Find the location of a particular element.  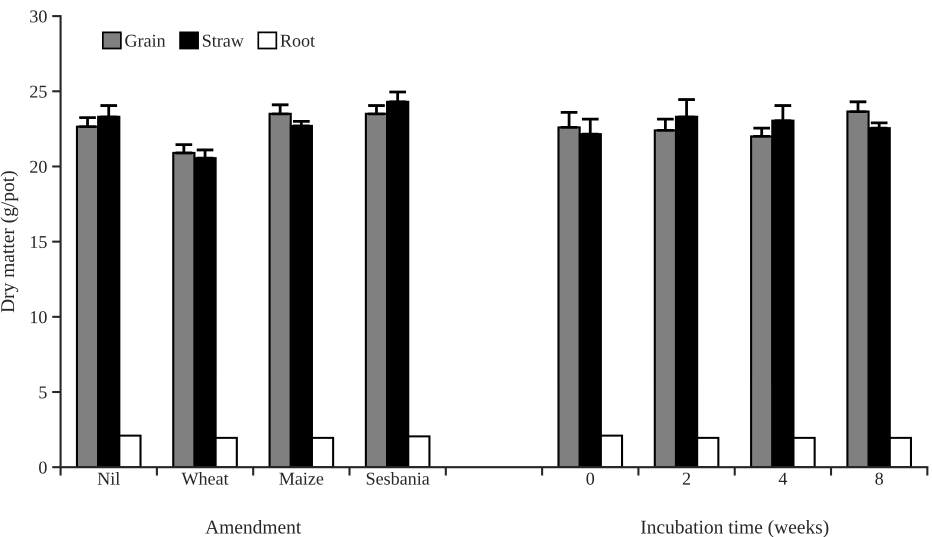

y-tick-label: 15 is located at coordinates (38, 242).